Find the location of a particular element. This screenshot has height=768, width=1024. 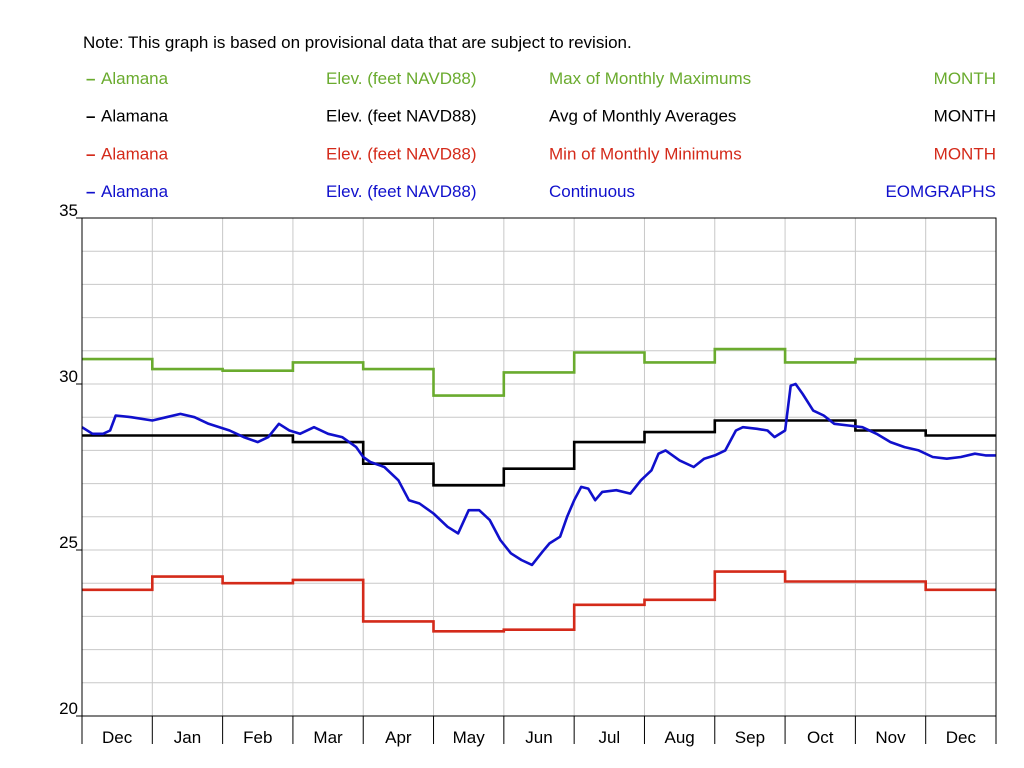

legend-stat: Max of Monthly Maximums is located at coordinates (650, 78).